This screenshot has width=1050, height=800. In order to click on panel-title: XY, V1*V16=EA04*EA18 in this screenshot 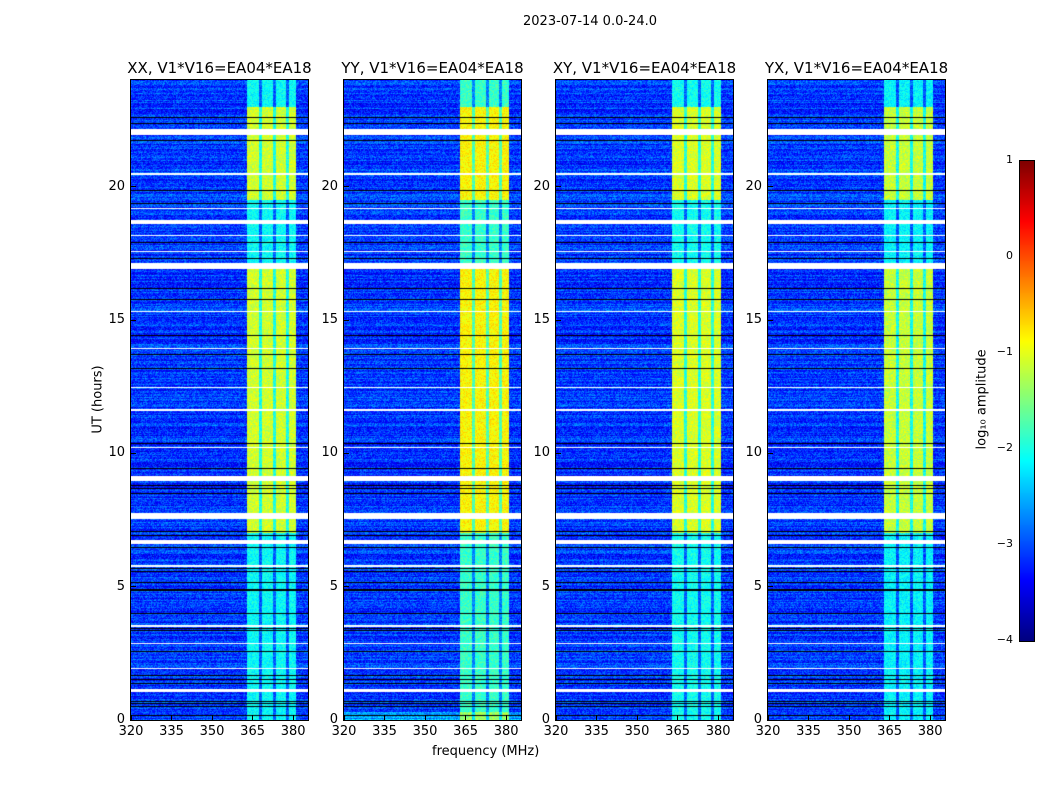, I will do `click(644, 68)`.